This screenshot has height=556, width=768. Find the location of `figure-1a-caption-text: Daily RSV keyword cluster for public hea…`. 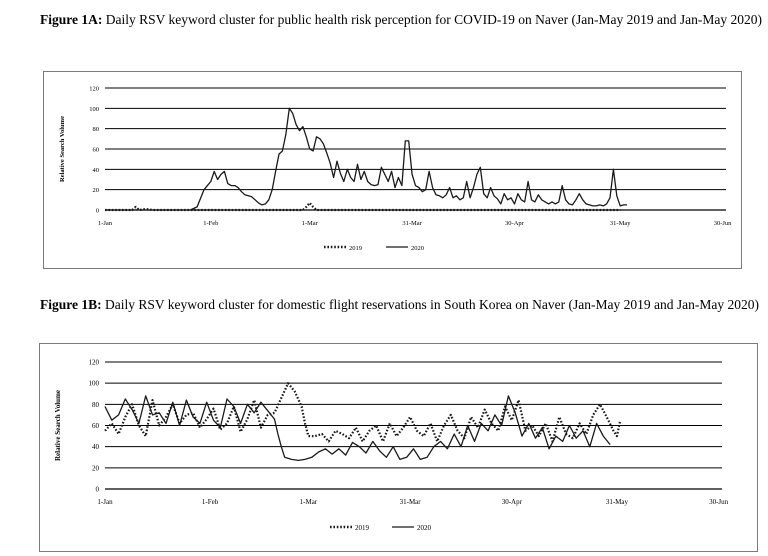

figure-1a-caption-text: Daily RSV keyword cluster for public hea… is located at coordinates (433, 19).